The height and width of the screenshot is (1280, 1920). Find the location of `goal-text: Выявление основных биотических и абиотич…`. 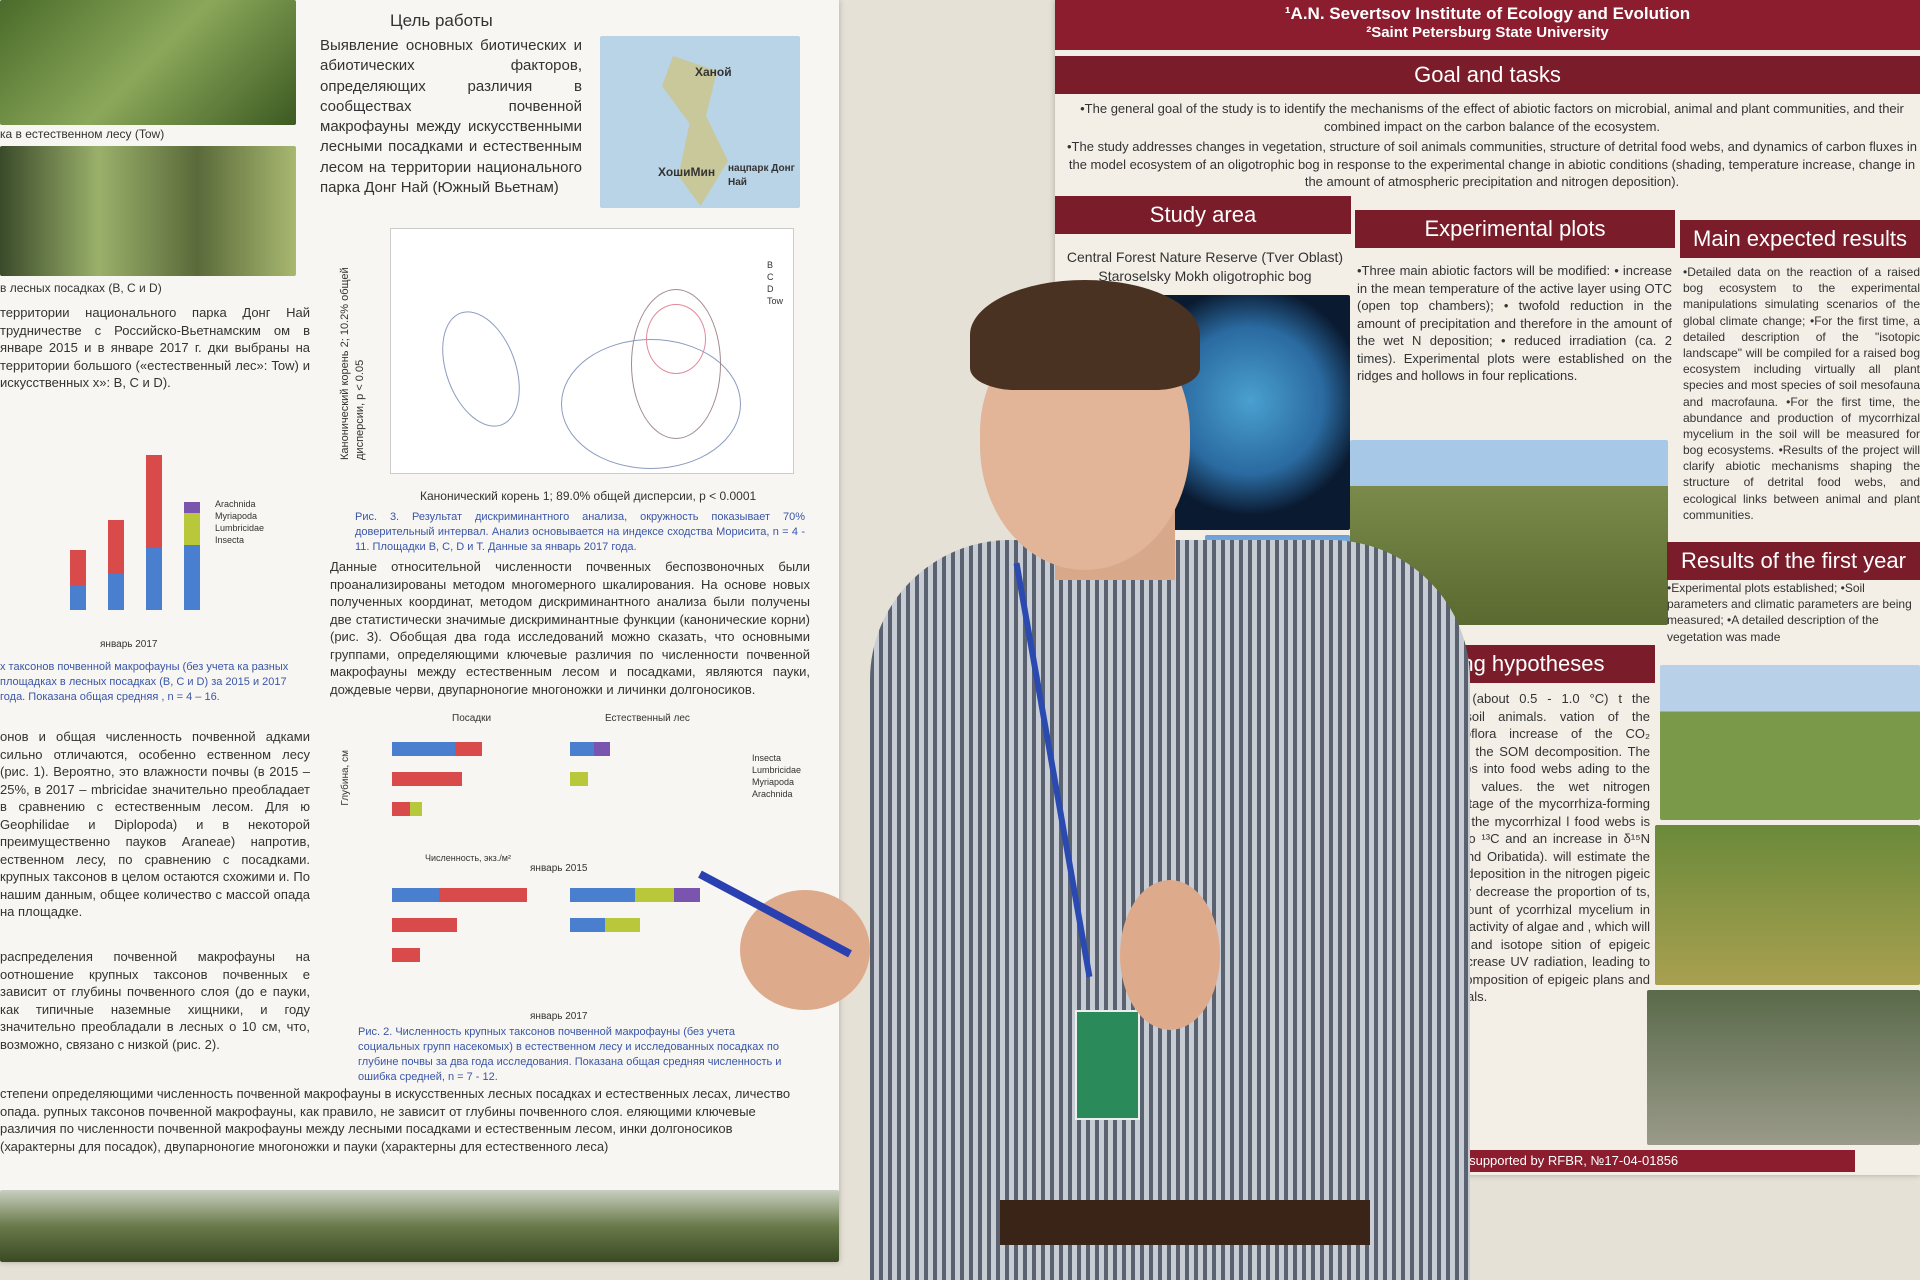

goal-text: Выявление основных биотических и абиотич… is located at coordinates (451, 116).